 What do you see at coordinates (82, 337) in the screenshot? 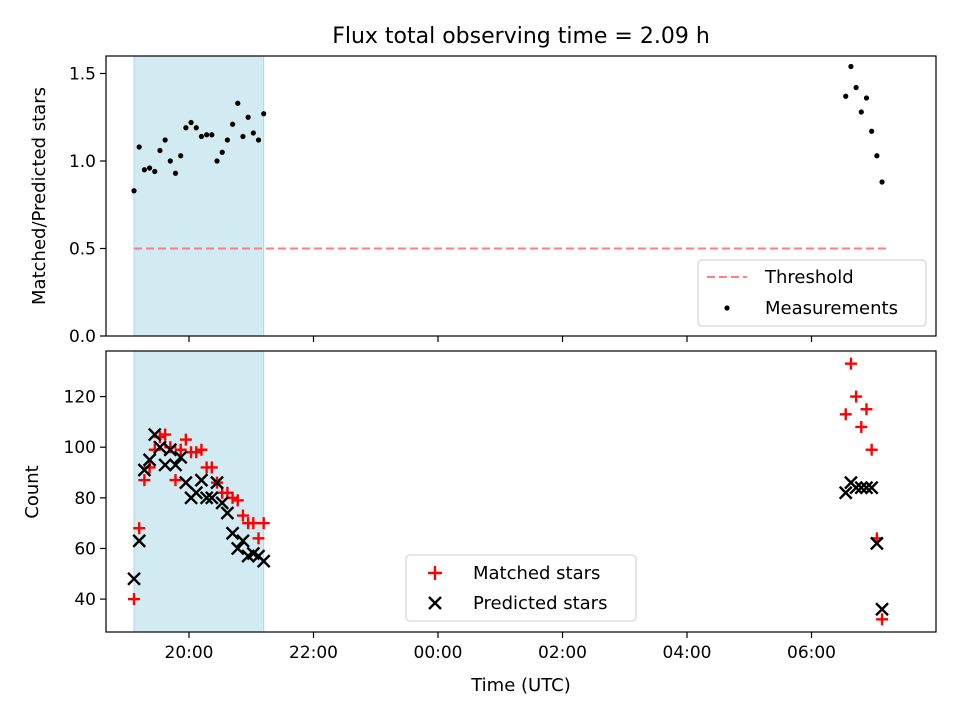
I see `y-tick-label: 0.0` at bounding box center [82, 337].